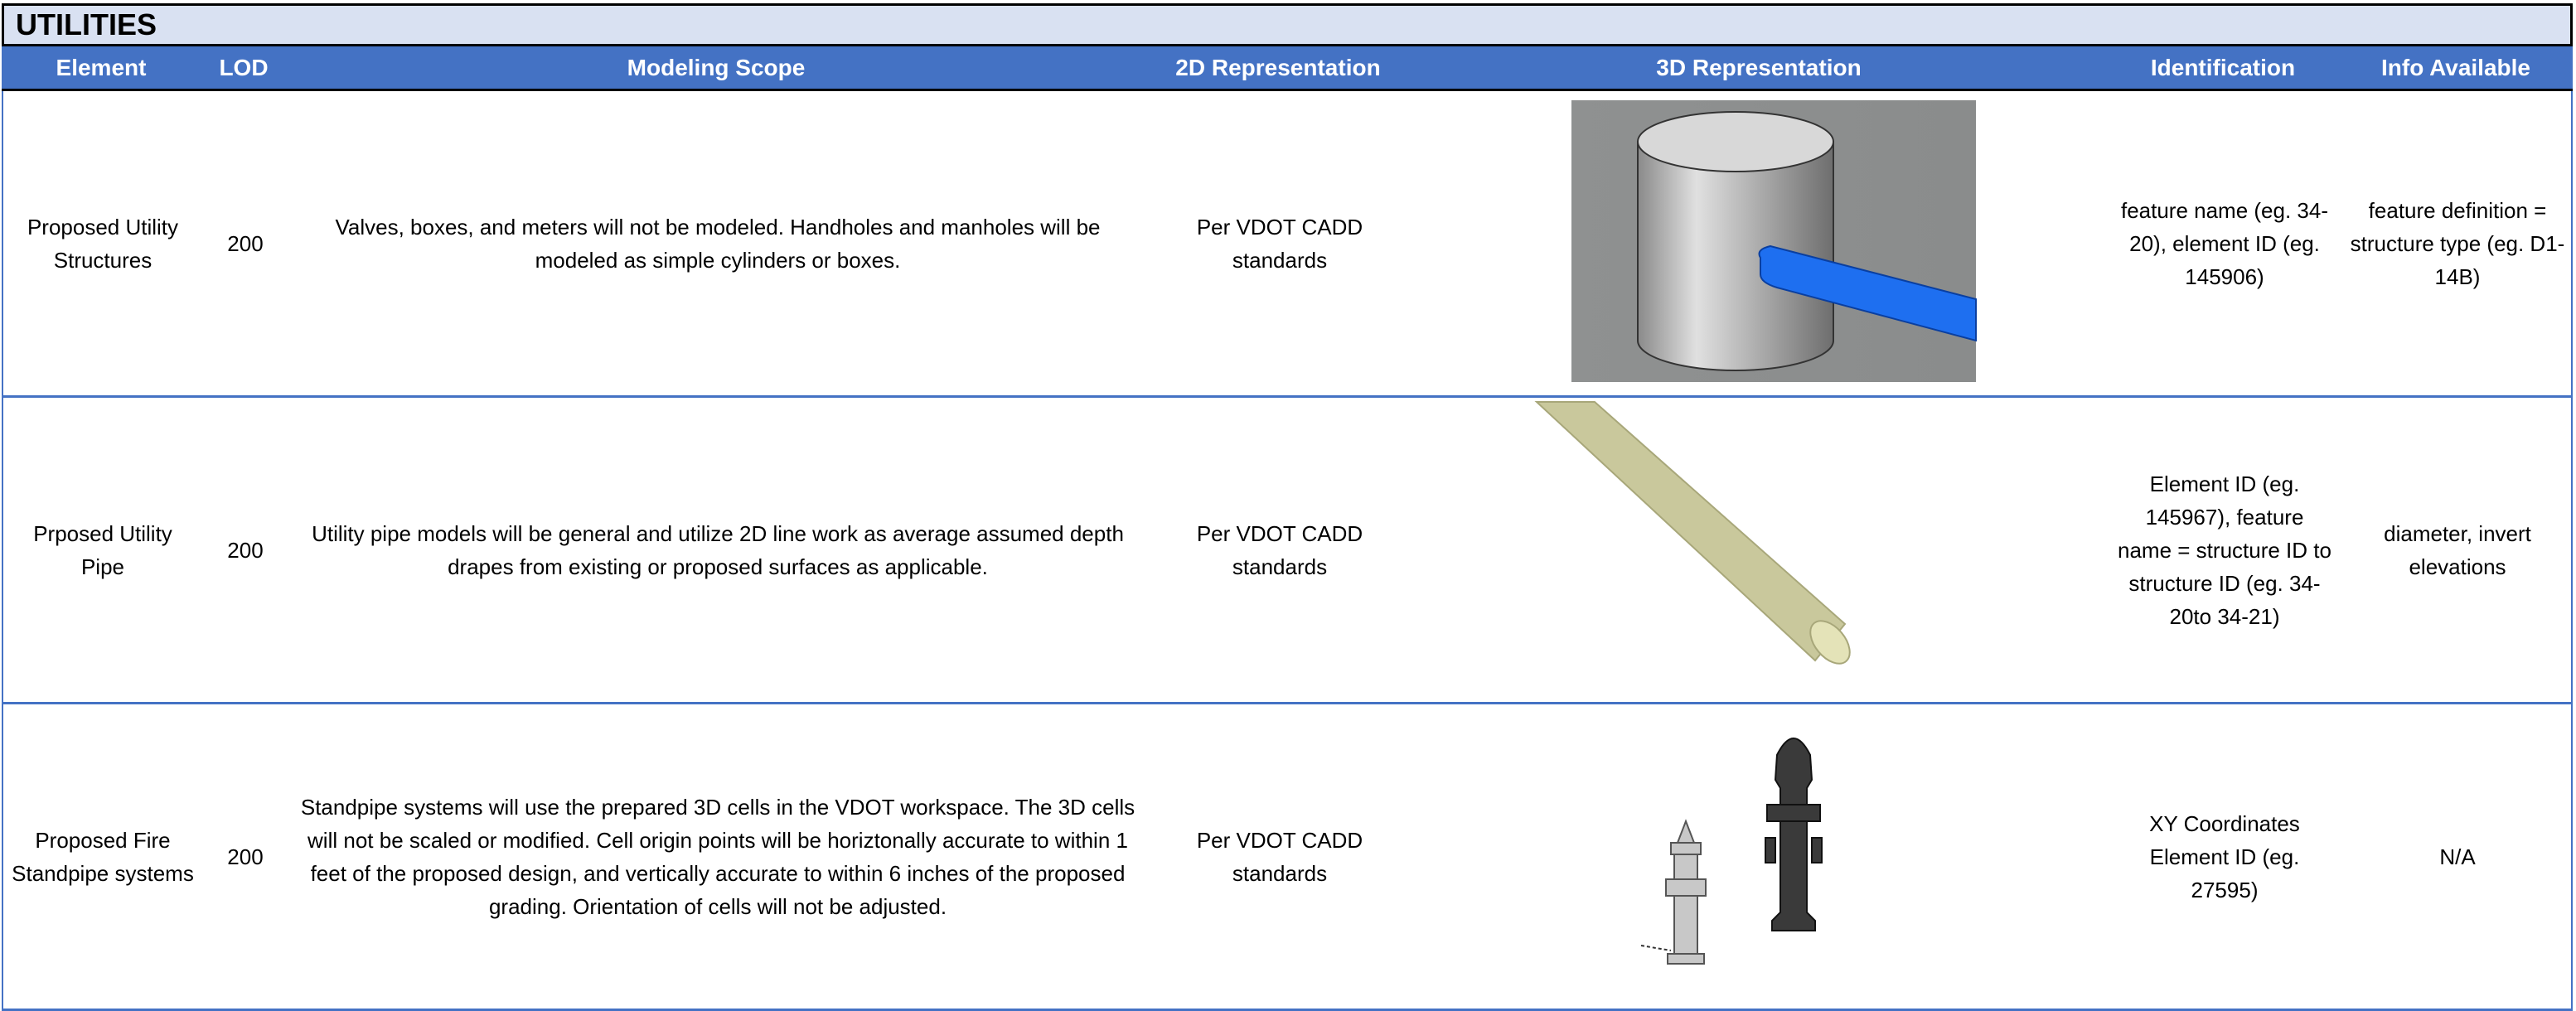  Describe the element at coordinates (2455, 67) in the screenshot. I see `column-header: Info Available` at that location.